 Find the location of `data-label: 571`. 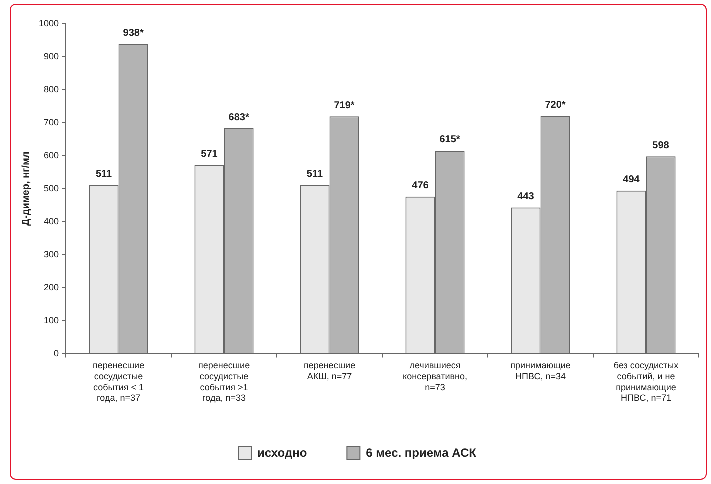

data-label: 571 is located at coordinates (209, 154).